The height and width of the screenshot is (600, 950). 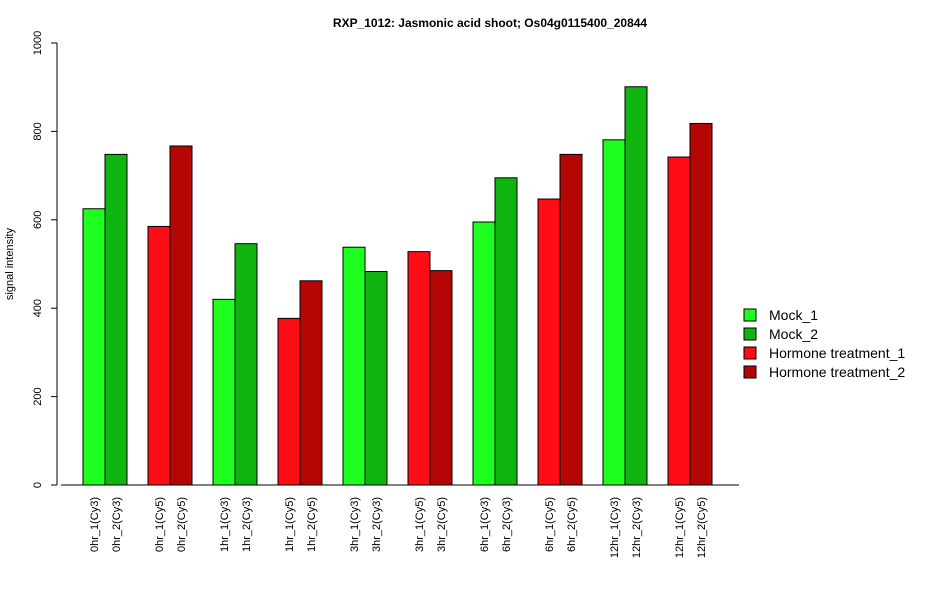 What do you see at coordinates (680, 527) in the screenshot?
I see `x-tick-label: 12hr_1(Cy5)` at bounding box center [680, 527].